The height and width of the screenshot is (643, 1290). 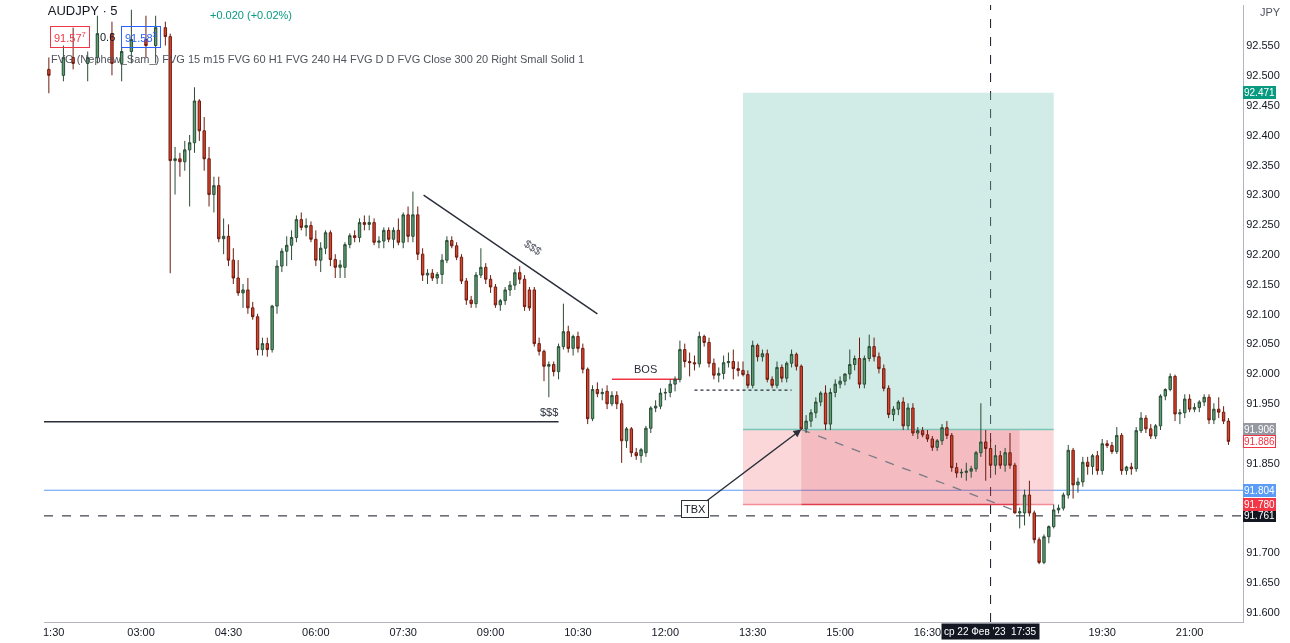 What do you see at coordinates (1260, 504) in the screenshot?
I see `annotation: 91.780` at bounding box center [1260, 504].